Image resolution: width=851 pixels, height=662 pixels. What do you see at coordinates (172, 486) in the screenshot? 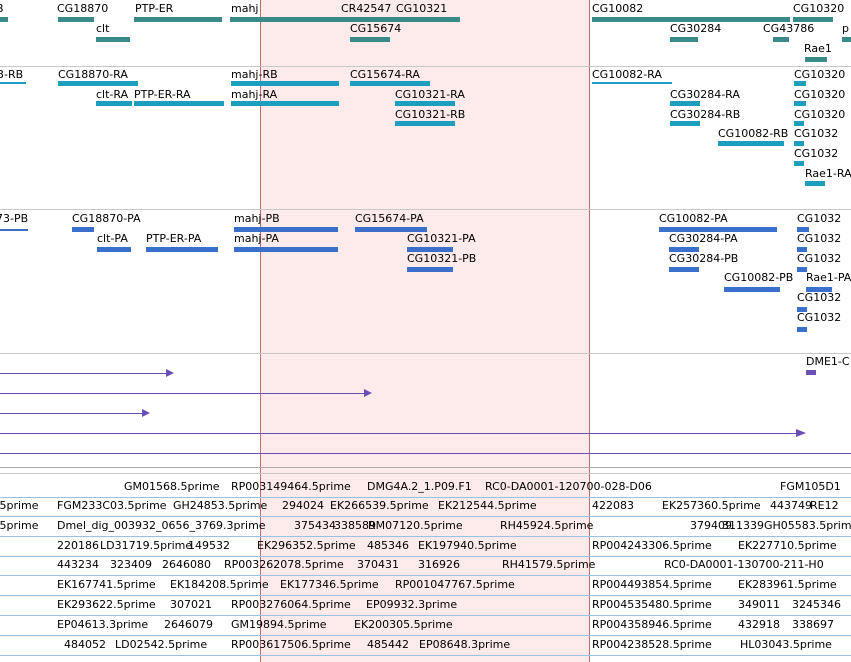
I see `est-label: GM01568.5prime` at bounding box center [172, 486].